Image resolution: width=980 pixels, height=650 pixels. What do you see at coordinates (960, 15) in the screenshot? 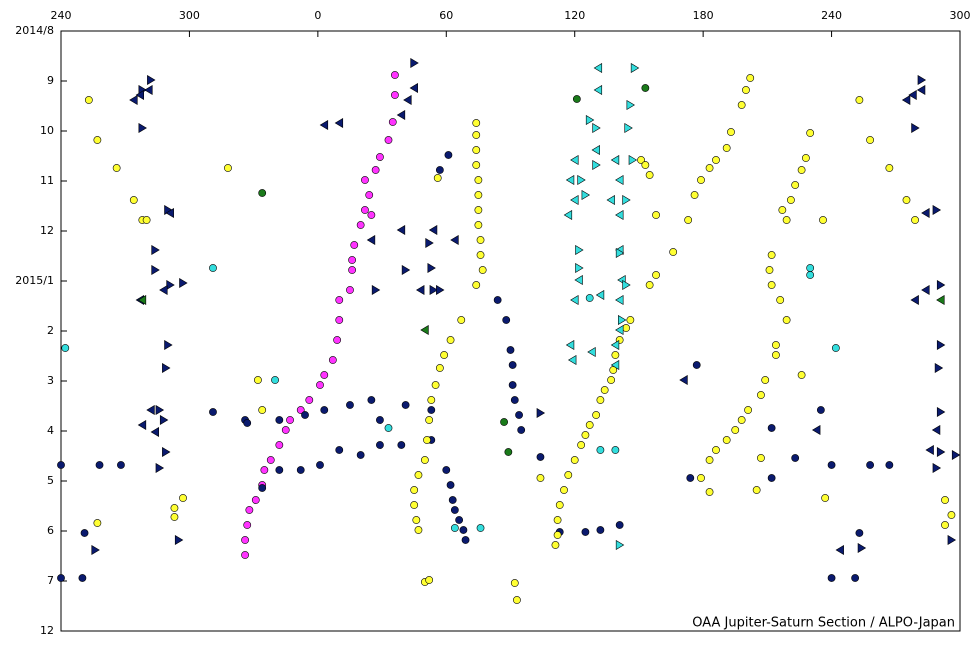
I see `x-tick-label: 300` at bounding box center [960, 15].